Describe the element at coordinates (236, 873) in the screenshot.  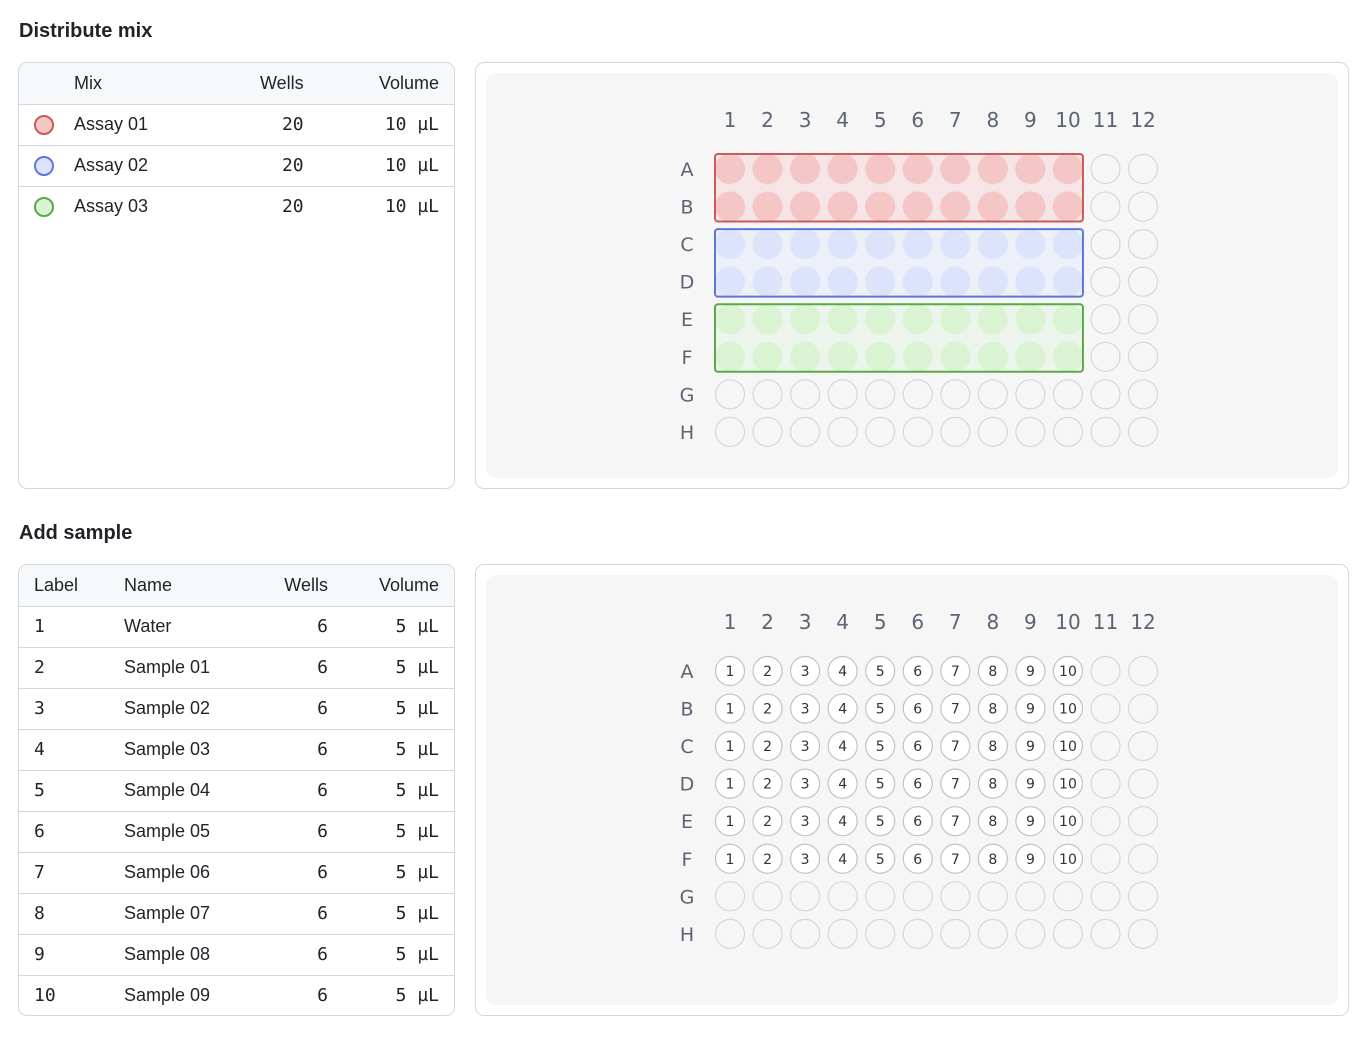
I see `sample-row: 7 Sample 06 6 5 µL` at that location.